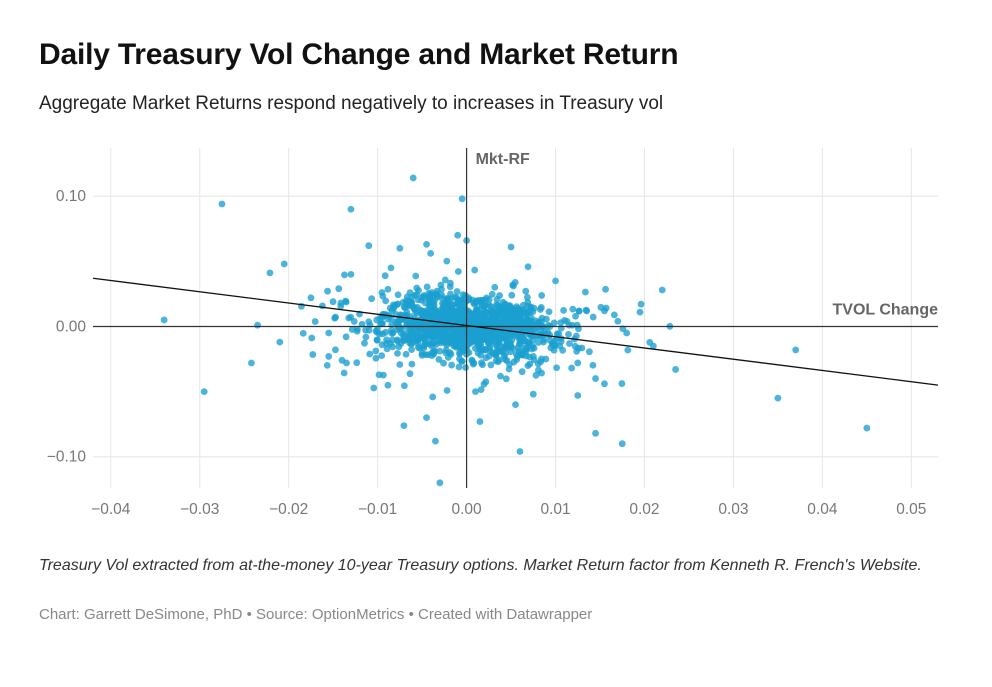  I want to click on y-tick-label: −0.10, so click(67, 457).